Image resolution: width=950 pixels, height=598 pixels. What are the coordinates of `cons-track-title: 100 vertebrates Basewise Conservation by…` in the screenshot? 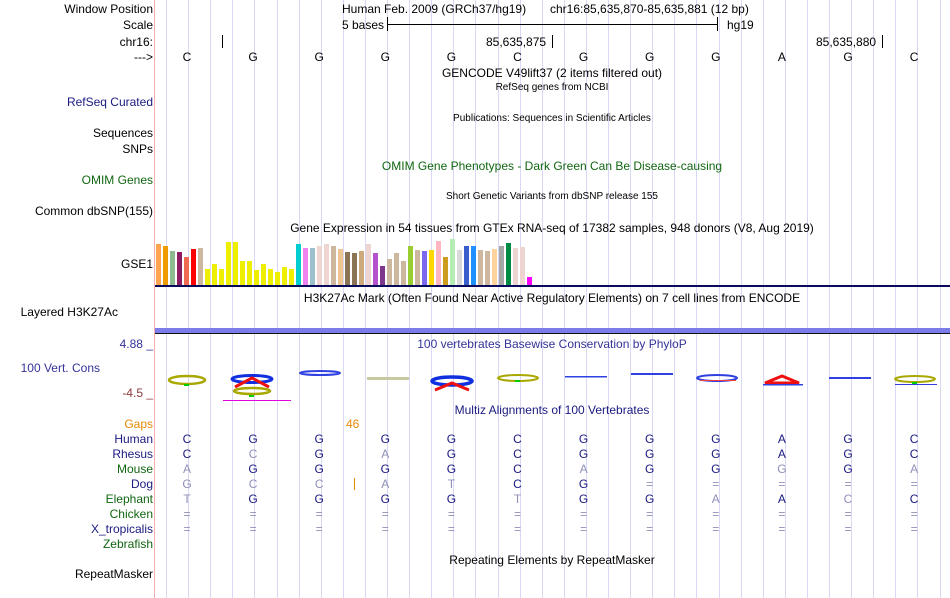 It's located at (552, 344).